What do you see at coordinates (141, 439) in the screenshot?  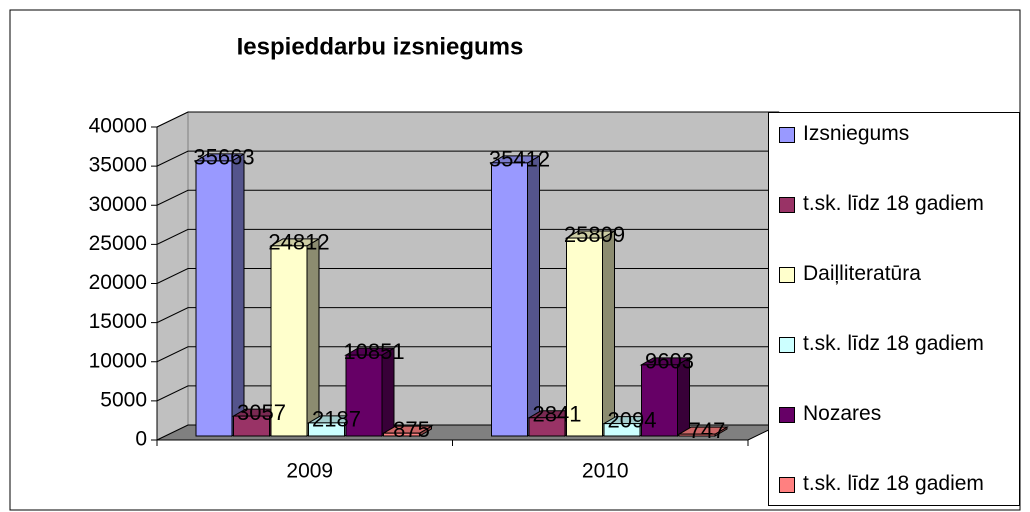 I see `y-tick-label: 0` at bounding box center [141, 439].